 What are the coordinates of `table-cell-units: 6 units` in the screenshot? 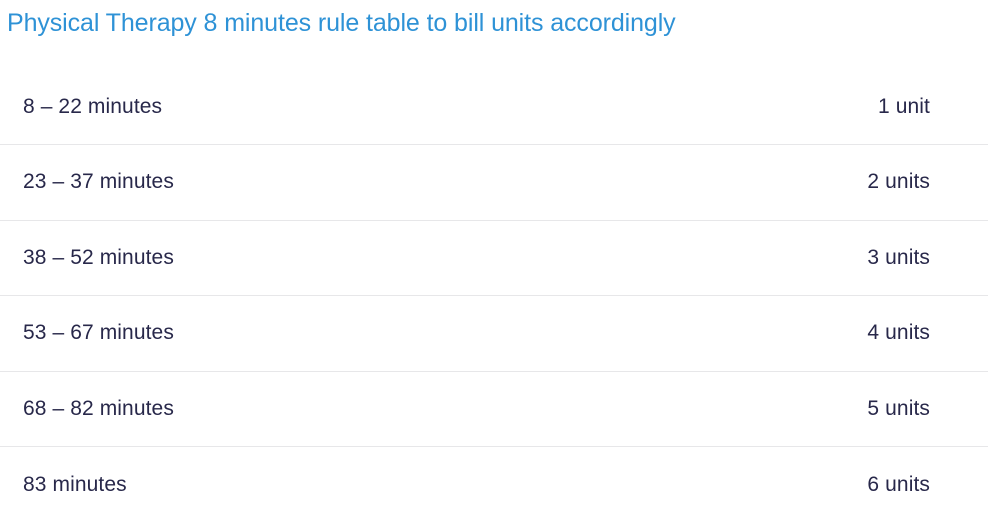 It's located at (741, 484).